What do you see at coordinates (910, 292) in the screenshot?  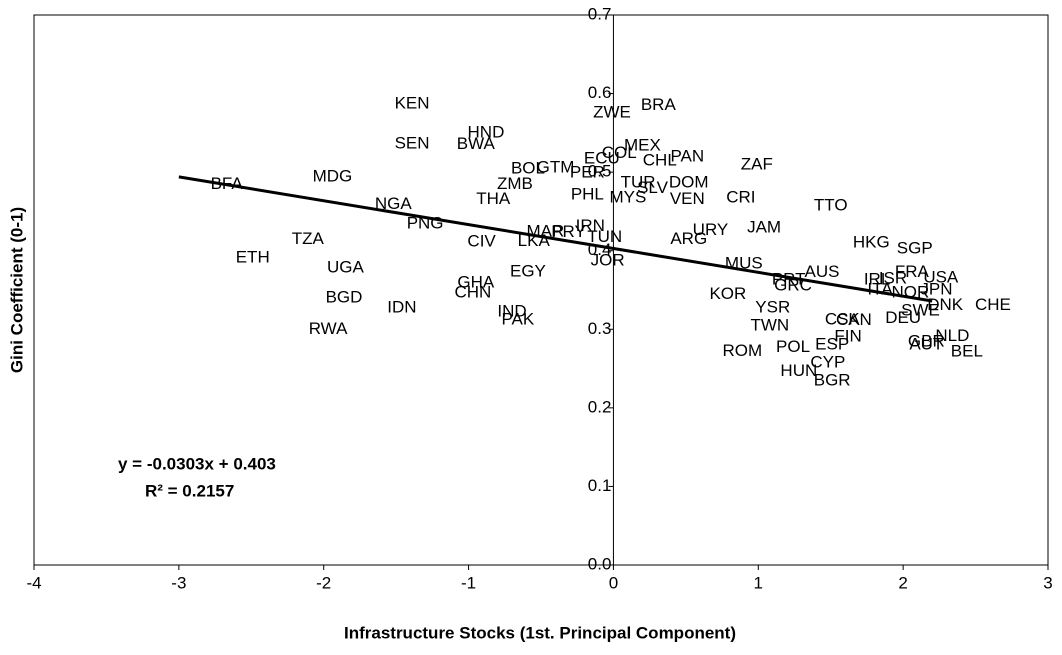 I see `point-label: NOR` at bounding box center [910, 292].